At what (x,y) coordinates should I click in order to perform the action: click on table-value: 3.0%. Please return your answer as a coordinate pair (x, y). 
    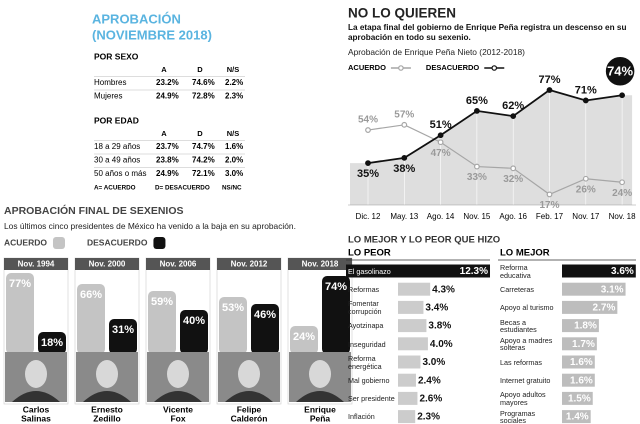
    Looking at the image, I should click on (234, 173).